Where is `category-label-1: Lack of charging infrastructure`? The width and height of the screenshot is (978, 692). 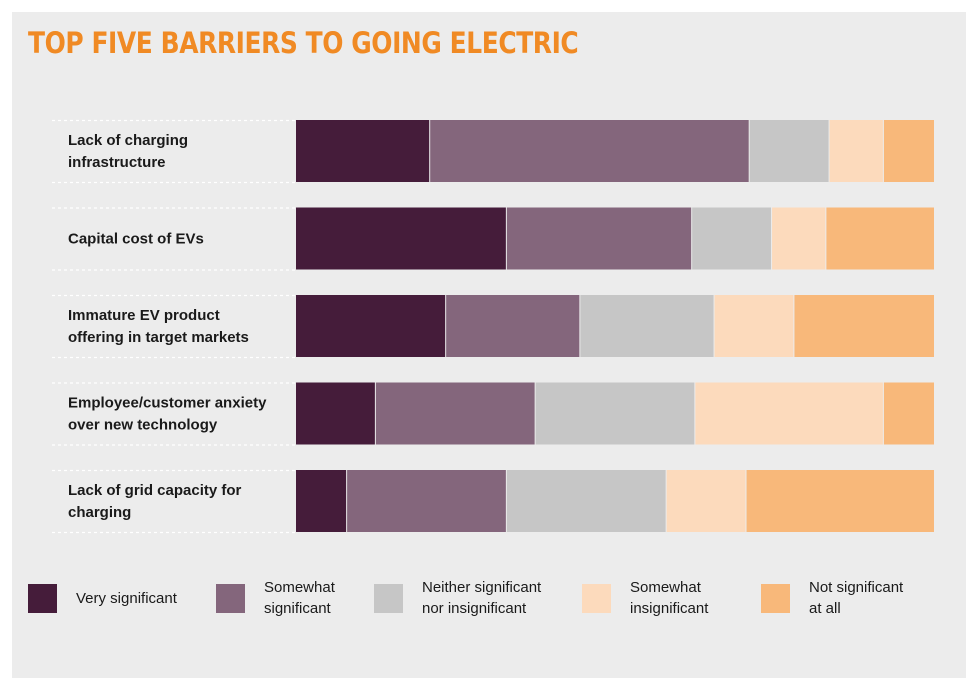
category-label-1: Lack of charging infrastructure is located at coordinates (128, 151).